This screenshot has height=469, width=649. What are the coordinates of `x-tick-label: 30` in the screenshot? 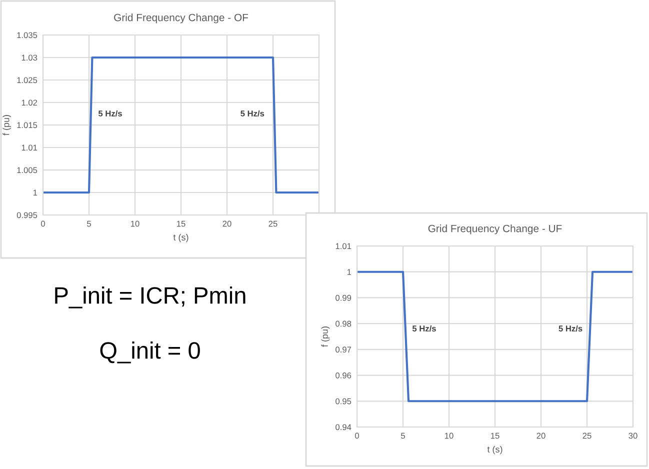 It's located at (633, 435).